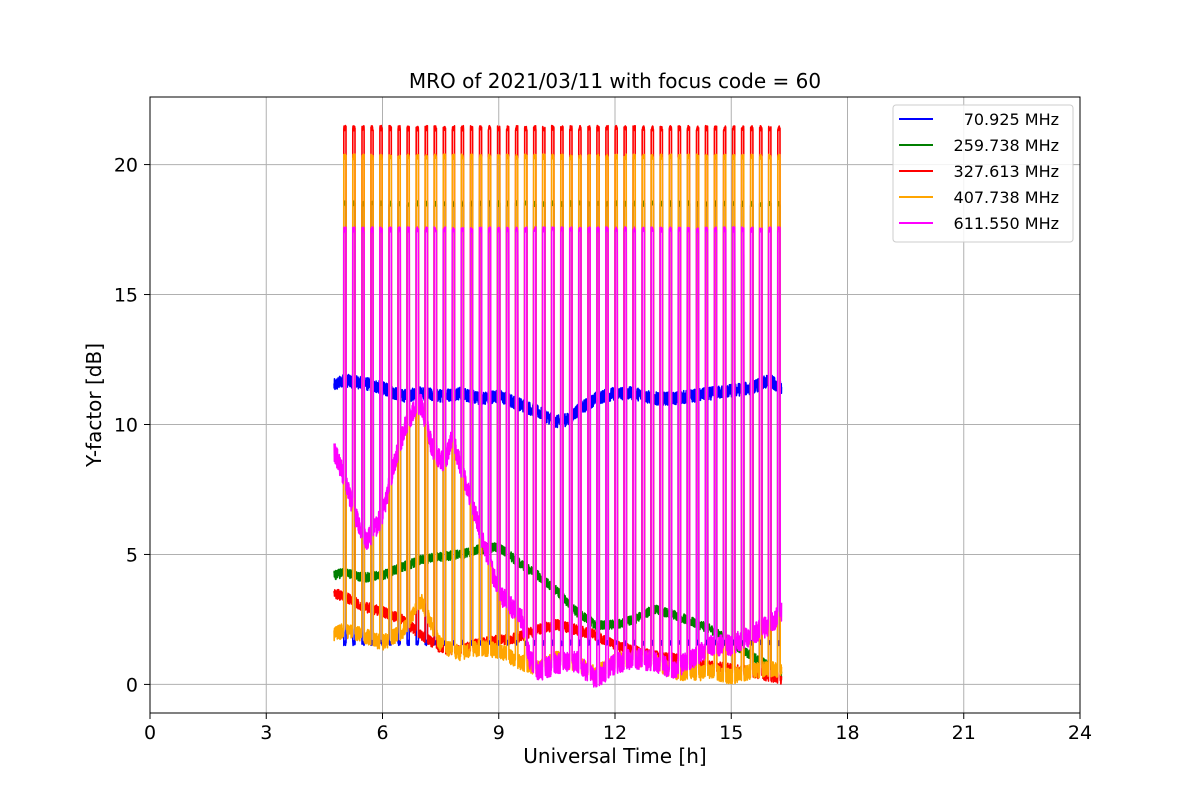 The width and height of the screenshot is (1200, 804). I want to click on y-axis-label: Y-factor [dB], so click(94, 405).